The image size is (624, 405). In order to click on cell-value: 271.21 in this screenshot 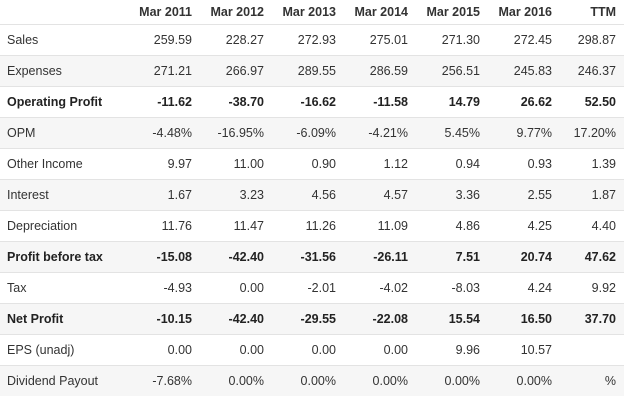, I will do `click(164, 71)`.